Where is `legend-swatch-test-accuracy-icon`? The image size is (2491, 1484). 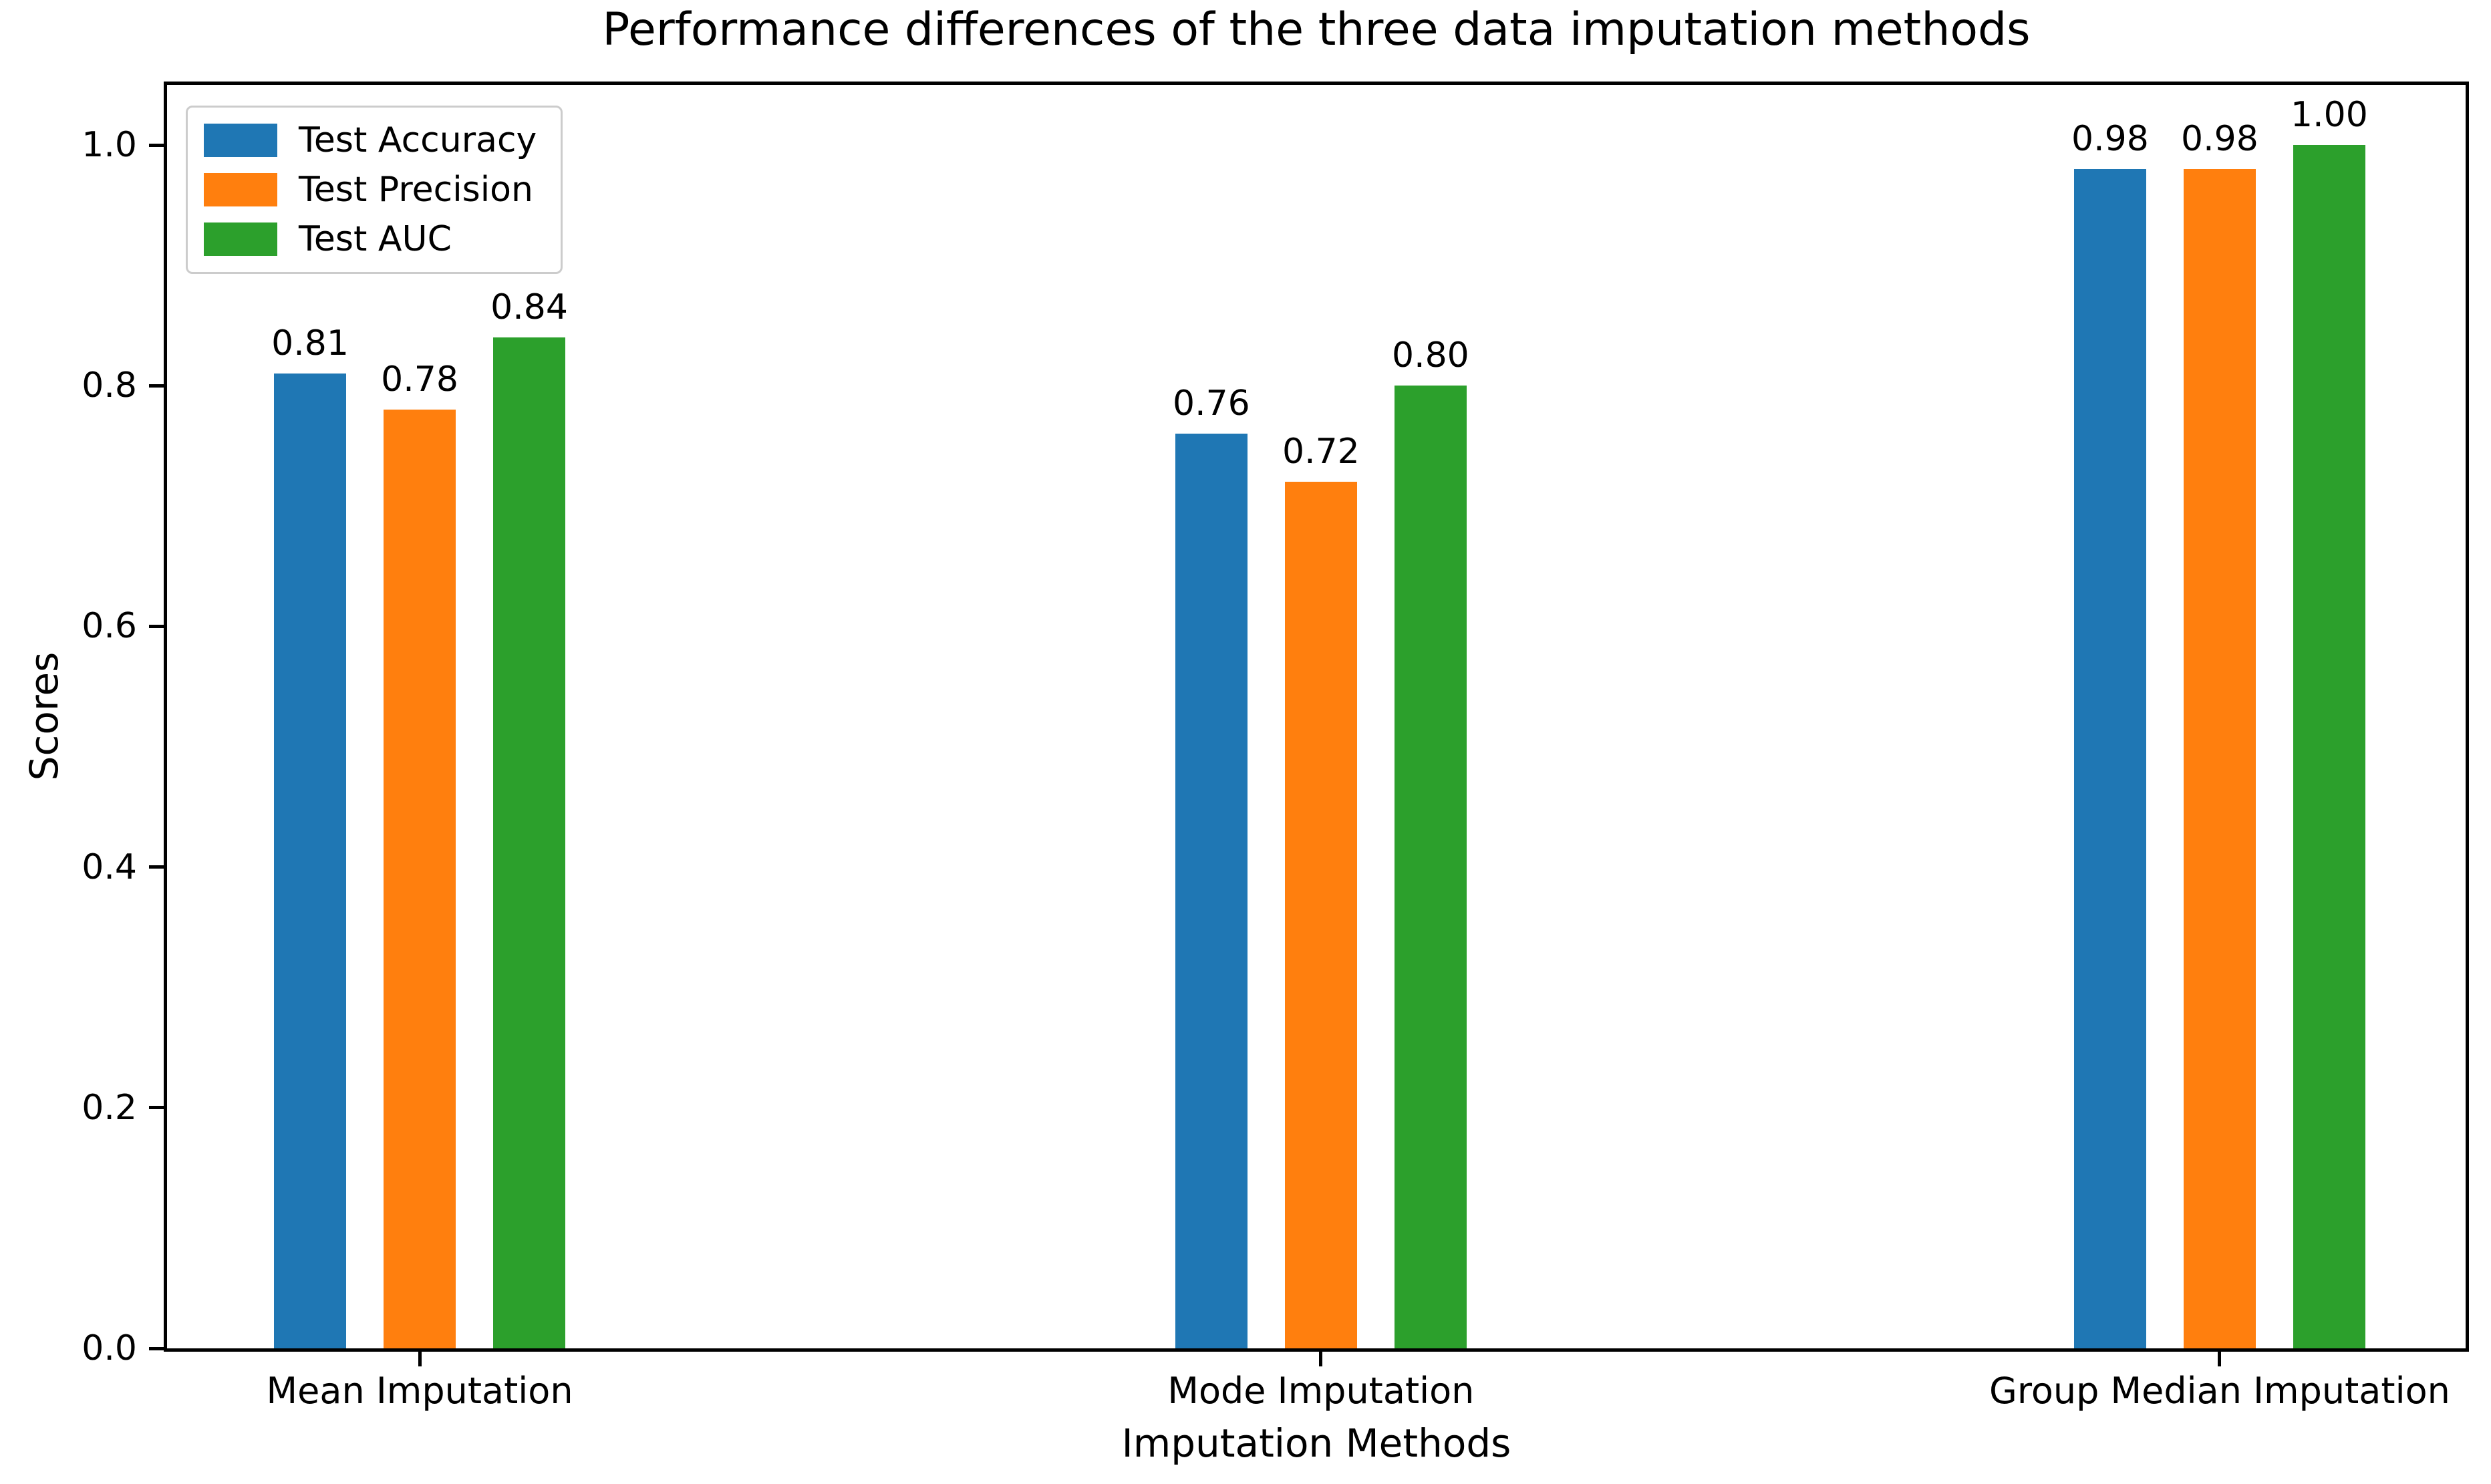 legend-swatch-test-accuracy-icon is located at coordinates (240, 140).